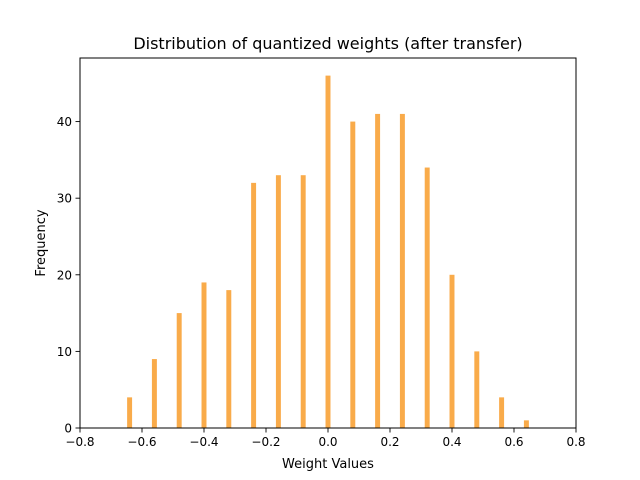 This screenshot has height=480, width=640. What do you see at coordinates (64, 199) in the screenshot?
I see `y-tick-label: 30` at bounding box center [64, 199].